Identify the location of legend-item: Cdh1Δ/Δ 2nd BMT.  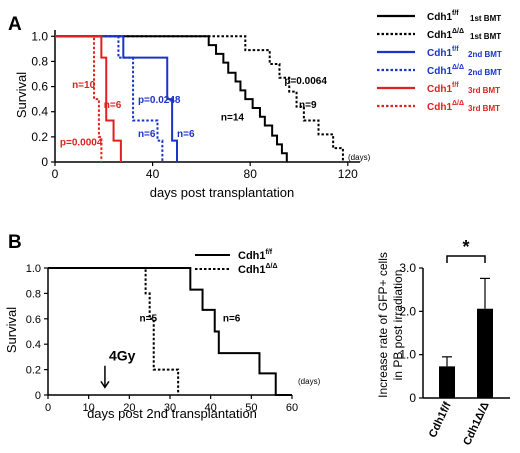
(439, 70).